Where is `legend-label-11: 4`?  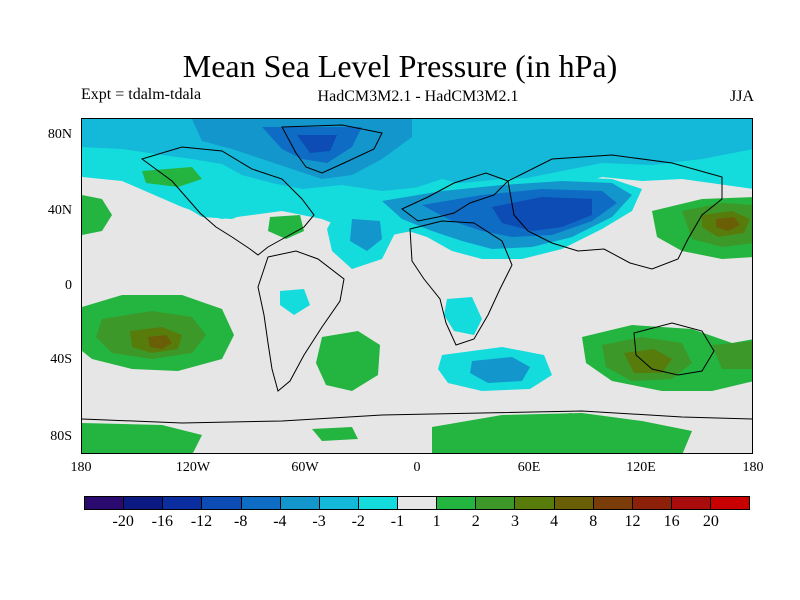 legend-label-11: 4 is located at coordinates (554, 521).